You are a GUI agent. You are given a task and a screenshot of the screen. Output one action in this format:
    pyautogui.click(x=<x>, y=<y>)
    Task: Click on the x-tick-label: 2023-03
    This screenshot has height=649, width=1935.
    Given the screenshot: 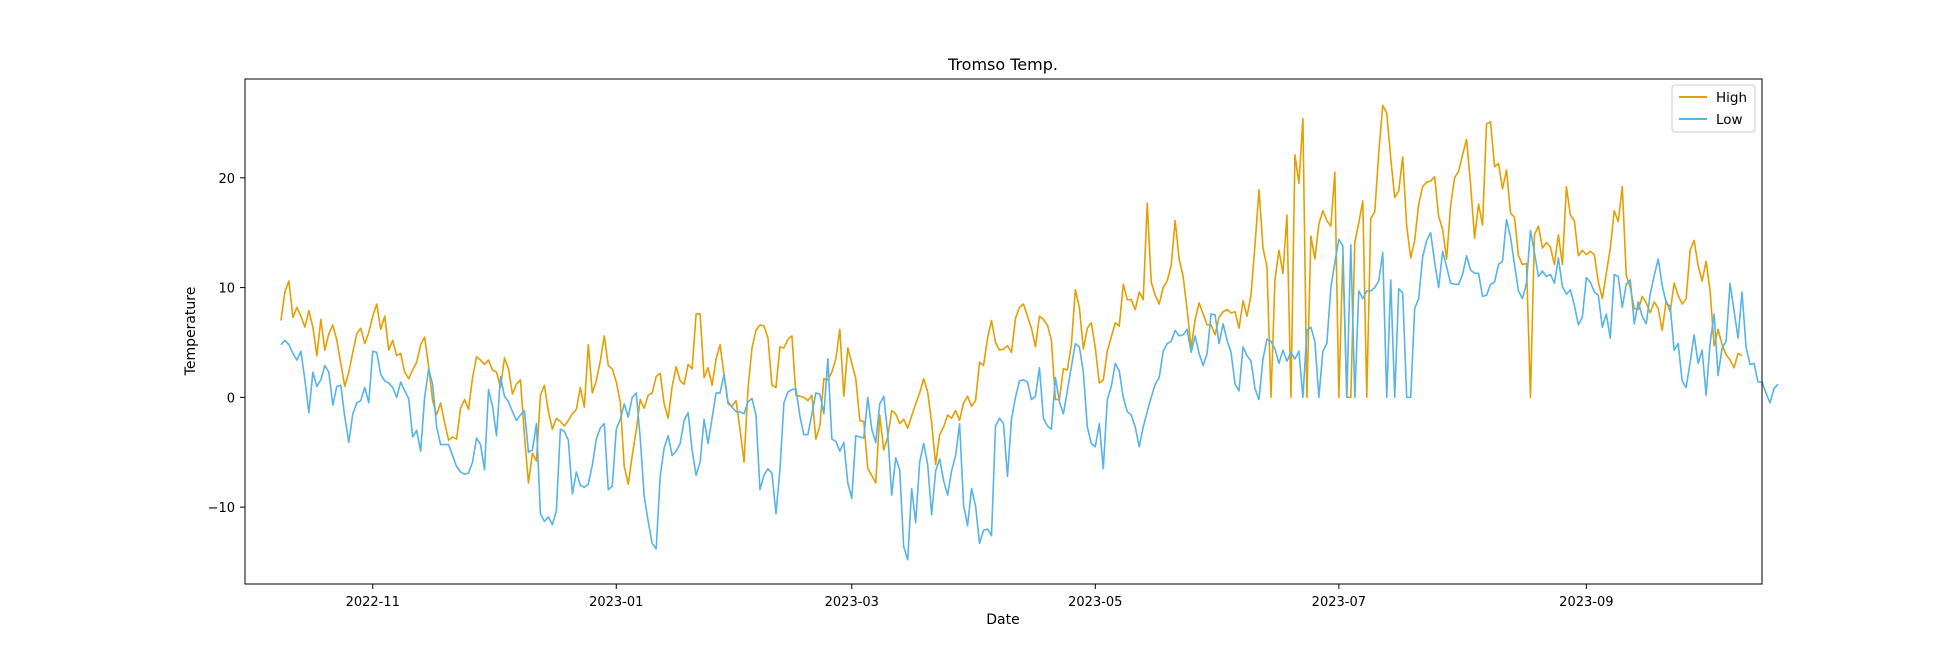 What is the action you would take?
    pyautogui.click(x=852, y=602)
    